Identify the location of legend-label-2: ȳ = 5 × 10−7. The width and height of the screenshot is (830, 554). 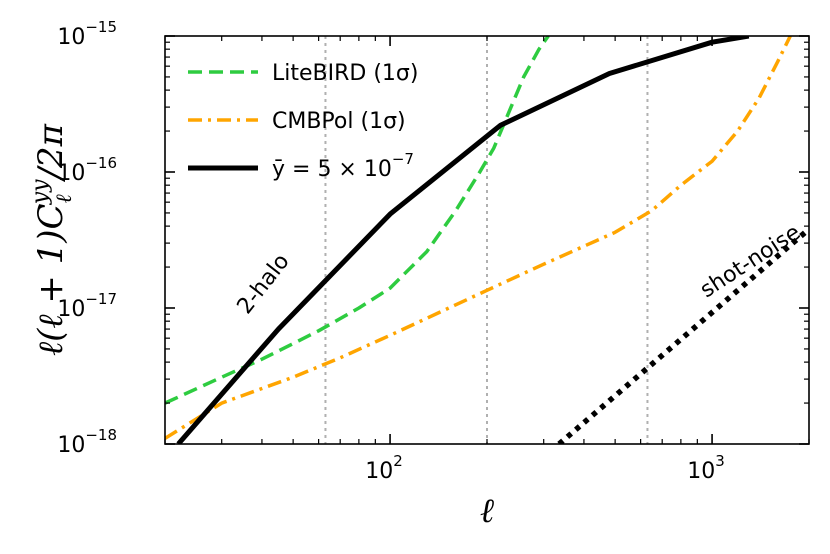
(343, 166).